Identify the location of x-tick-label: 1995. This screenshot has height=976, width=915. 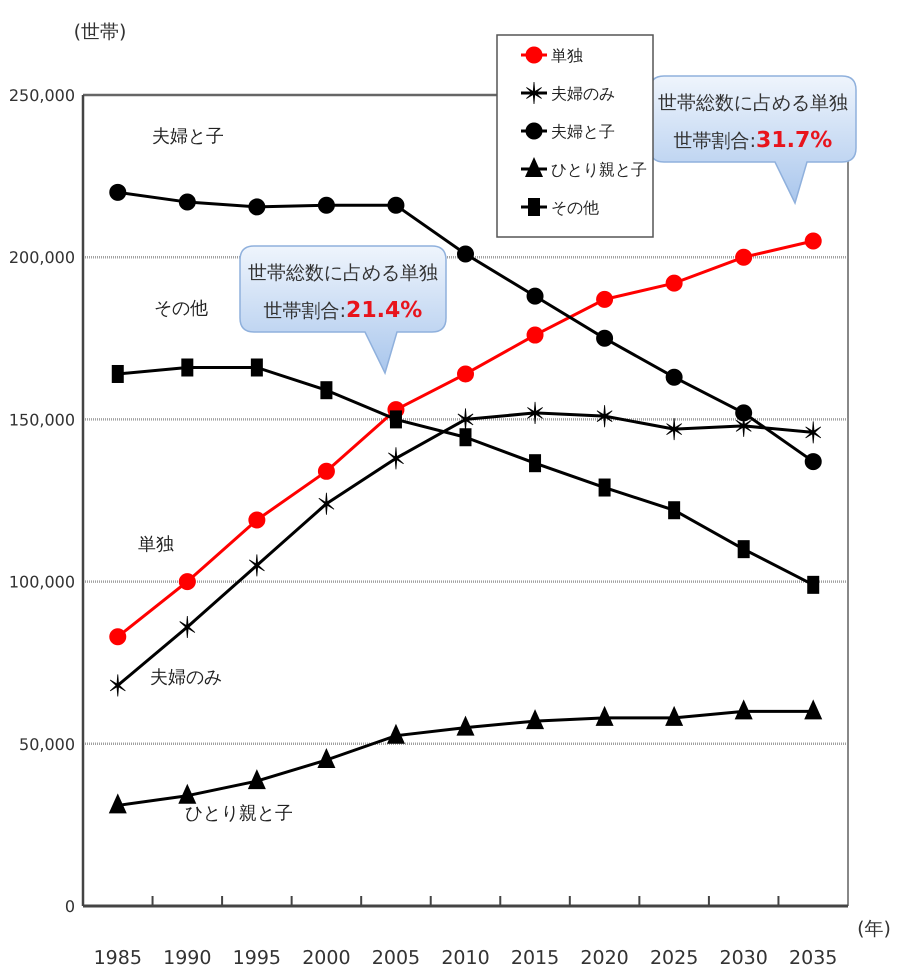
(257, 958).